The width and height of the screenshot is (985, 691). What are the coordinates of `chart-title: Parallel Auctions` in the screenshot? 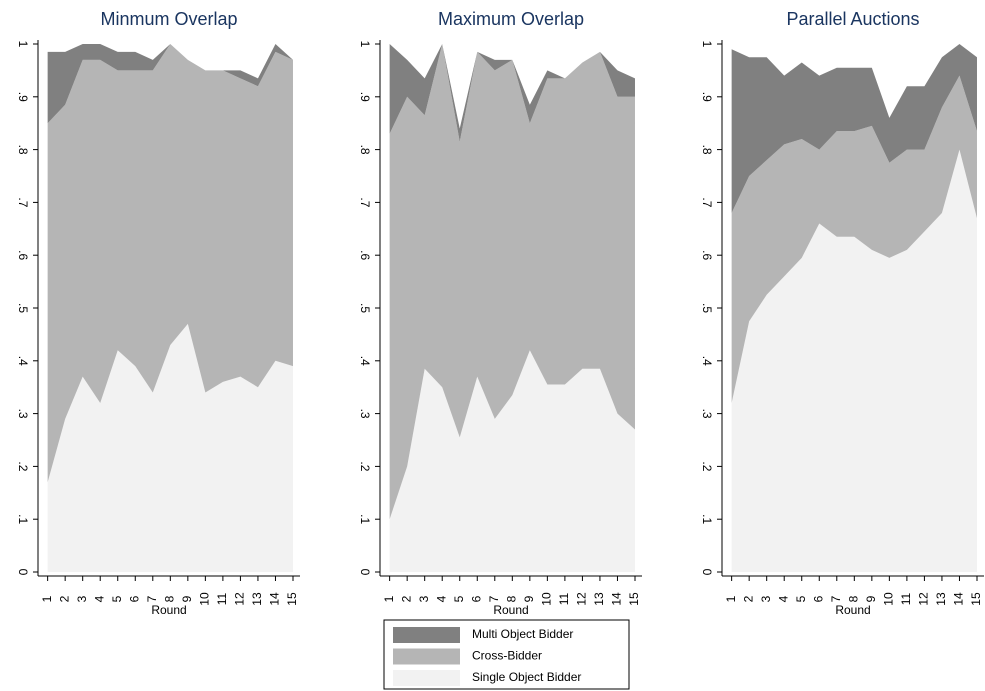 It's located at (852, 19).